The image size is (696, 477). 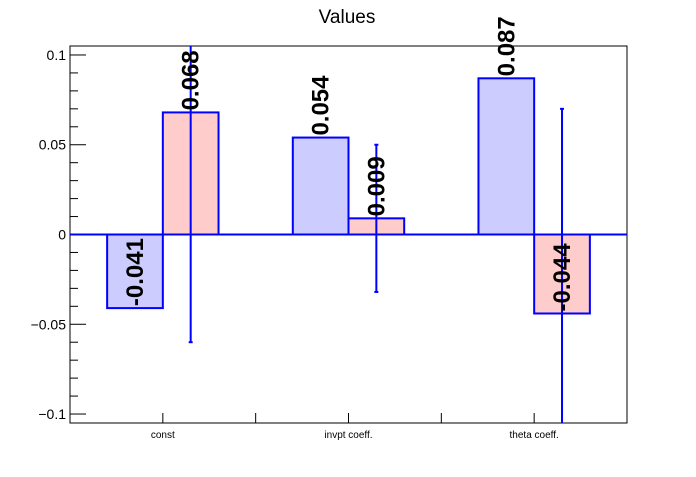 What do you see at coordinates (62, 235) in the screenshot?
I see `y-tick-label: 0` at bounding box center [62, 235].